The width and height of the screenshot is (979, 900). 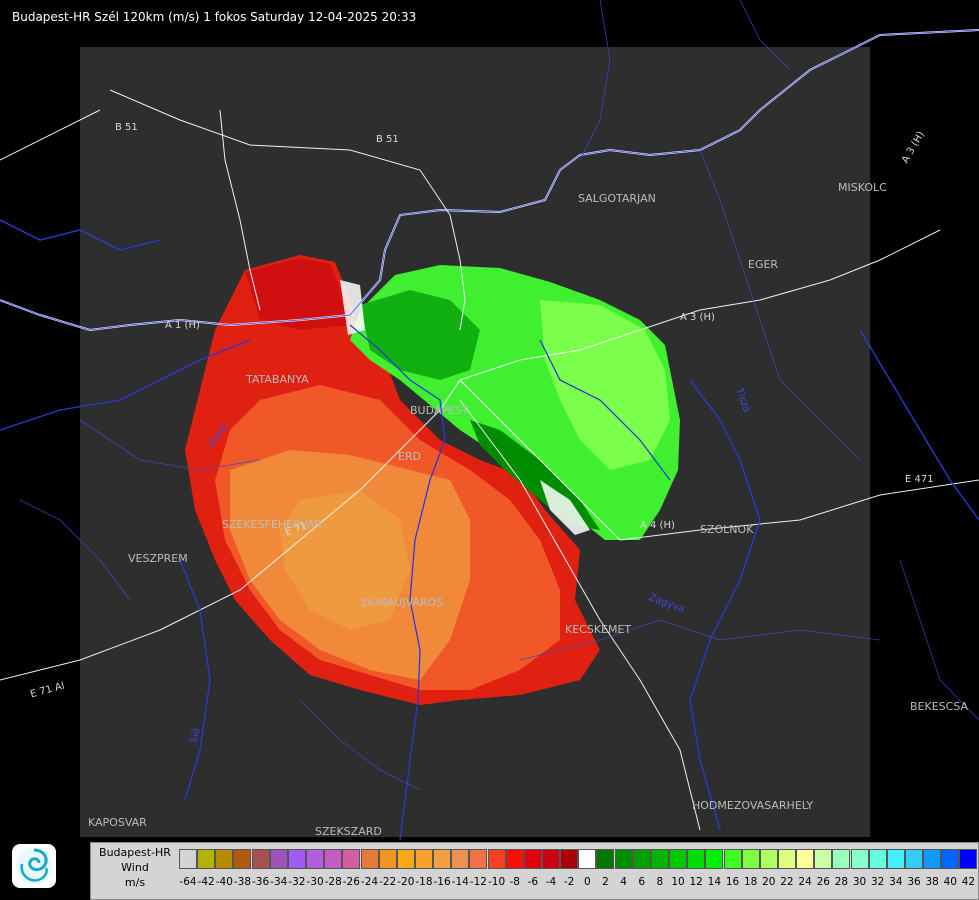 I want to click on city-label-budapest: BUDAPEST, so click(x=439, y=410).